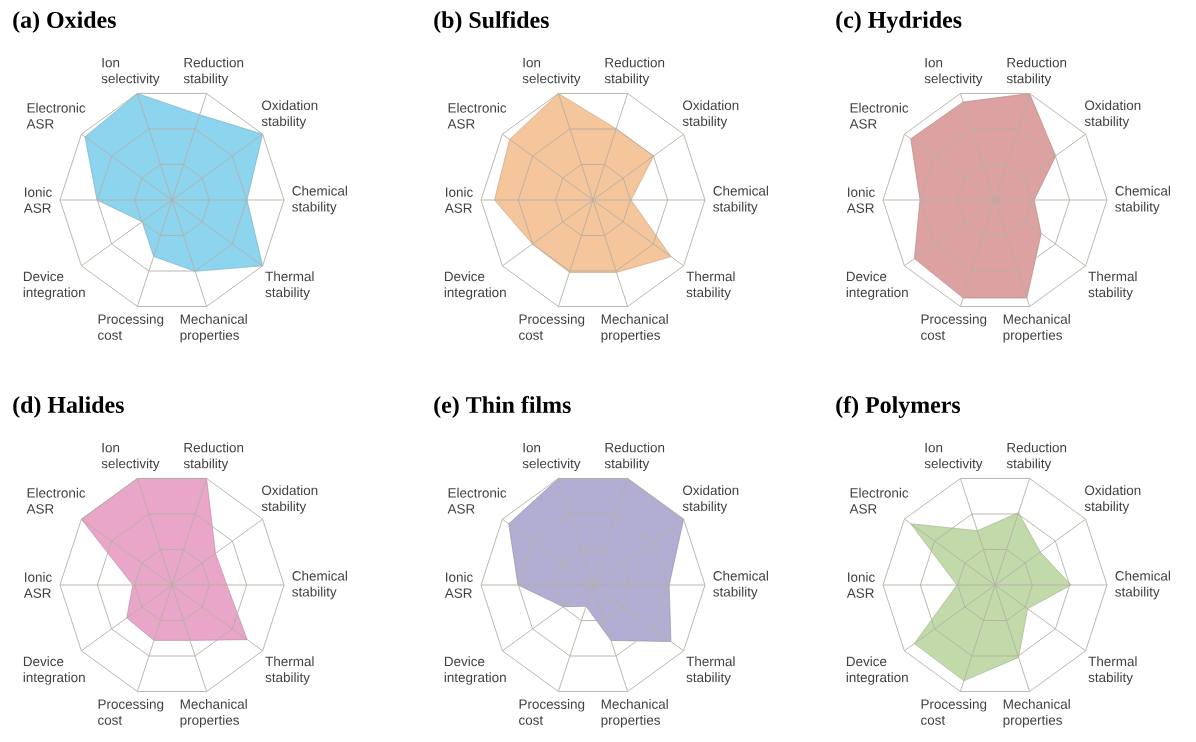 The width and height of the screenshot is (1196, 742). Describe the element at coordinates (898, 407) in the screenshot. I see `chart-title: (f) Polymers` at that location.